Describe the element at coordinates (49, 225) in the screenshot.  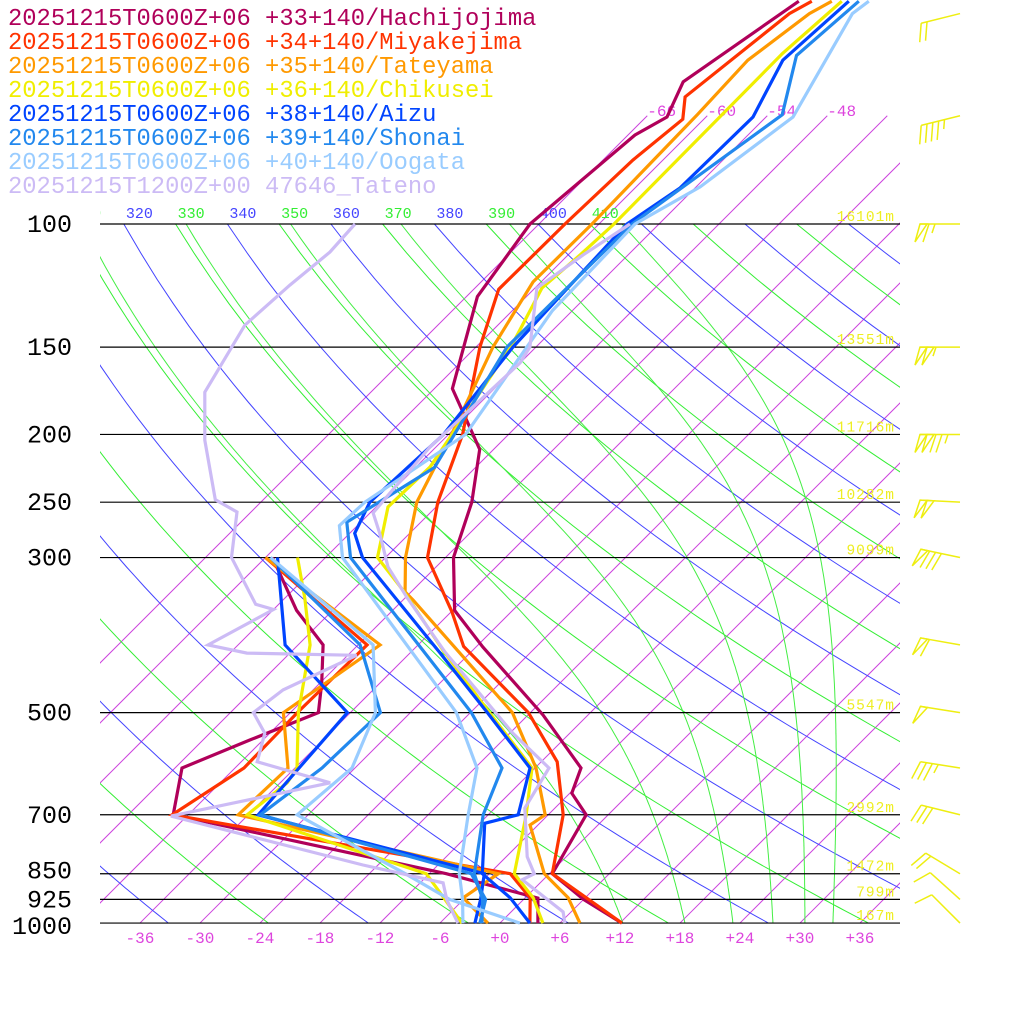
I see `pressure-label: 100` at that location.